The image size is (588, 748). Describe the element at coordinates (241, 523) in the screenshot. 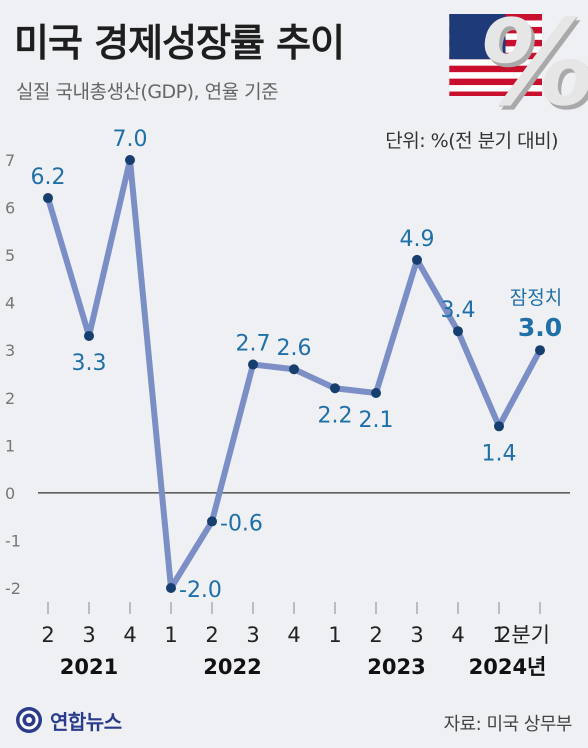

I see `data-label: -0.6` at that location.